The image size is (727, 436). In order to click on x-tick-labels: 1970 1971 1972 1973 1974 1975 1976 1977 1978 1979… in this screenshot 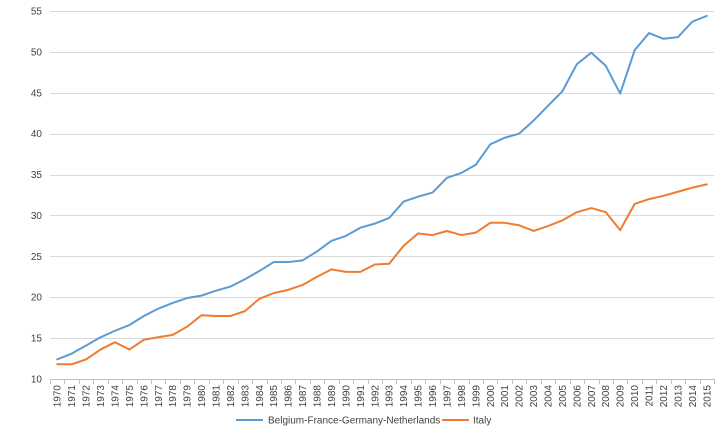, I will do `click(383, 396)`.